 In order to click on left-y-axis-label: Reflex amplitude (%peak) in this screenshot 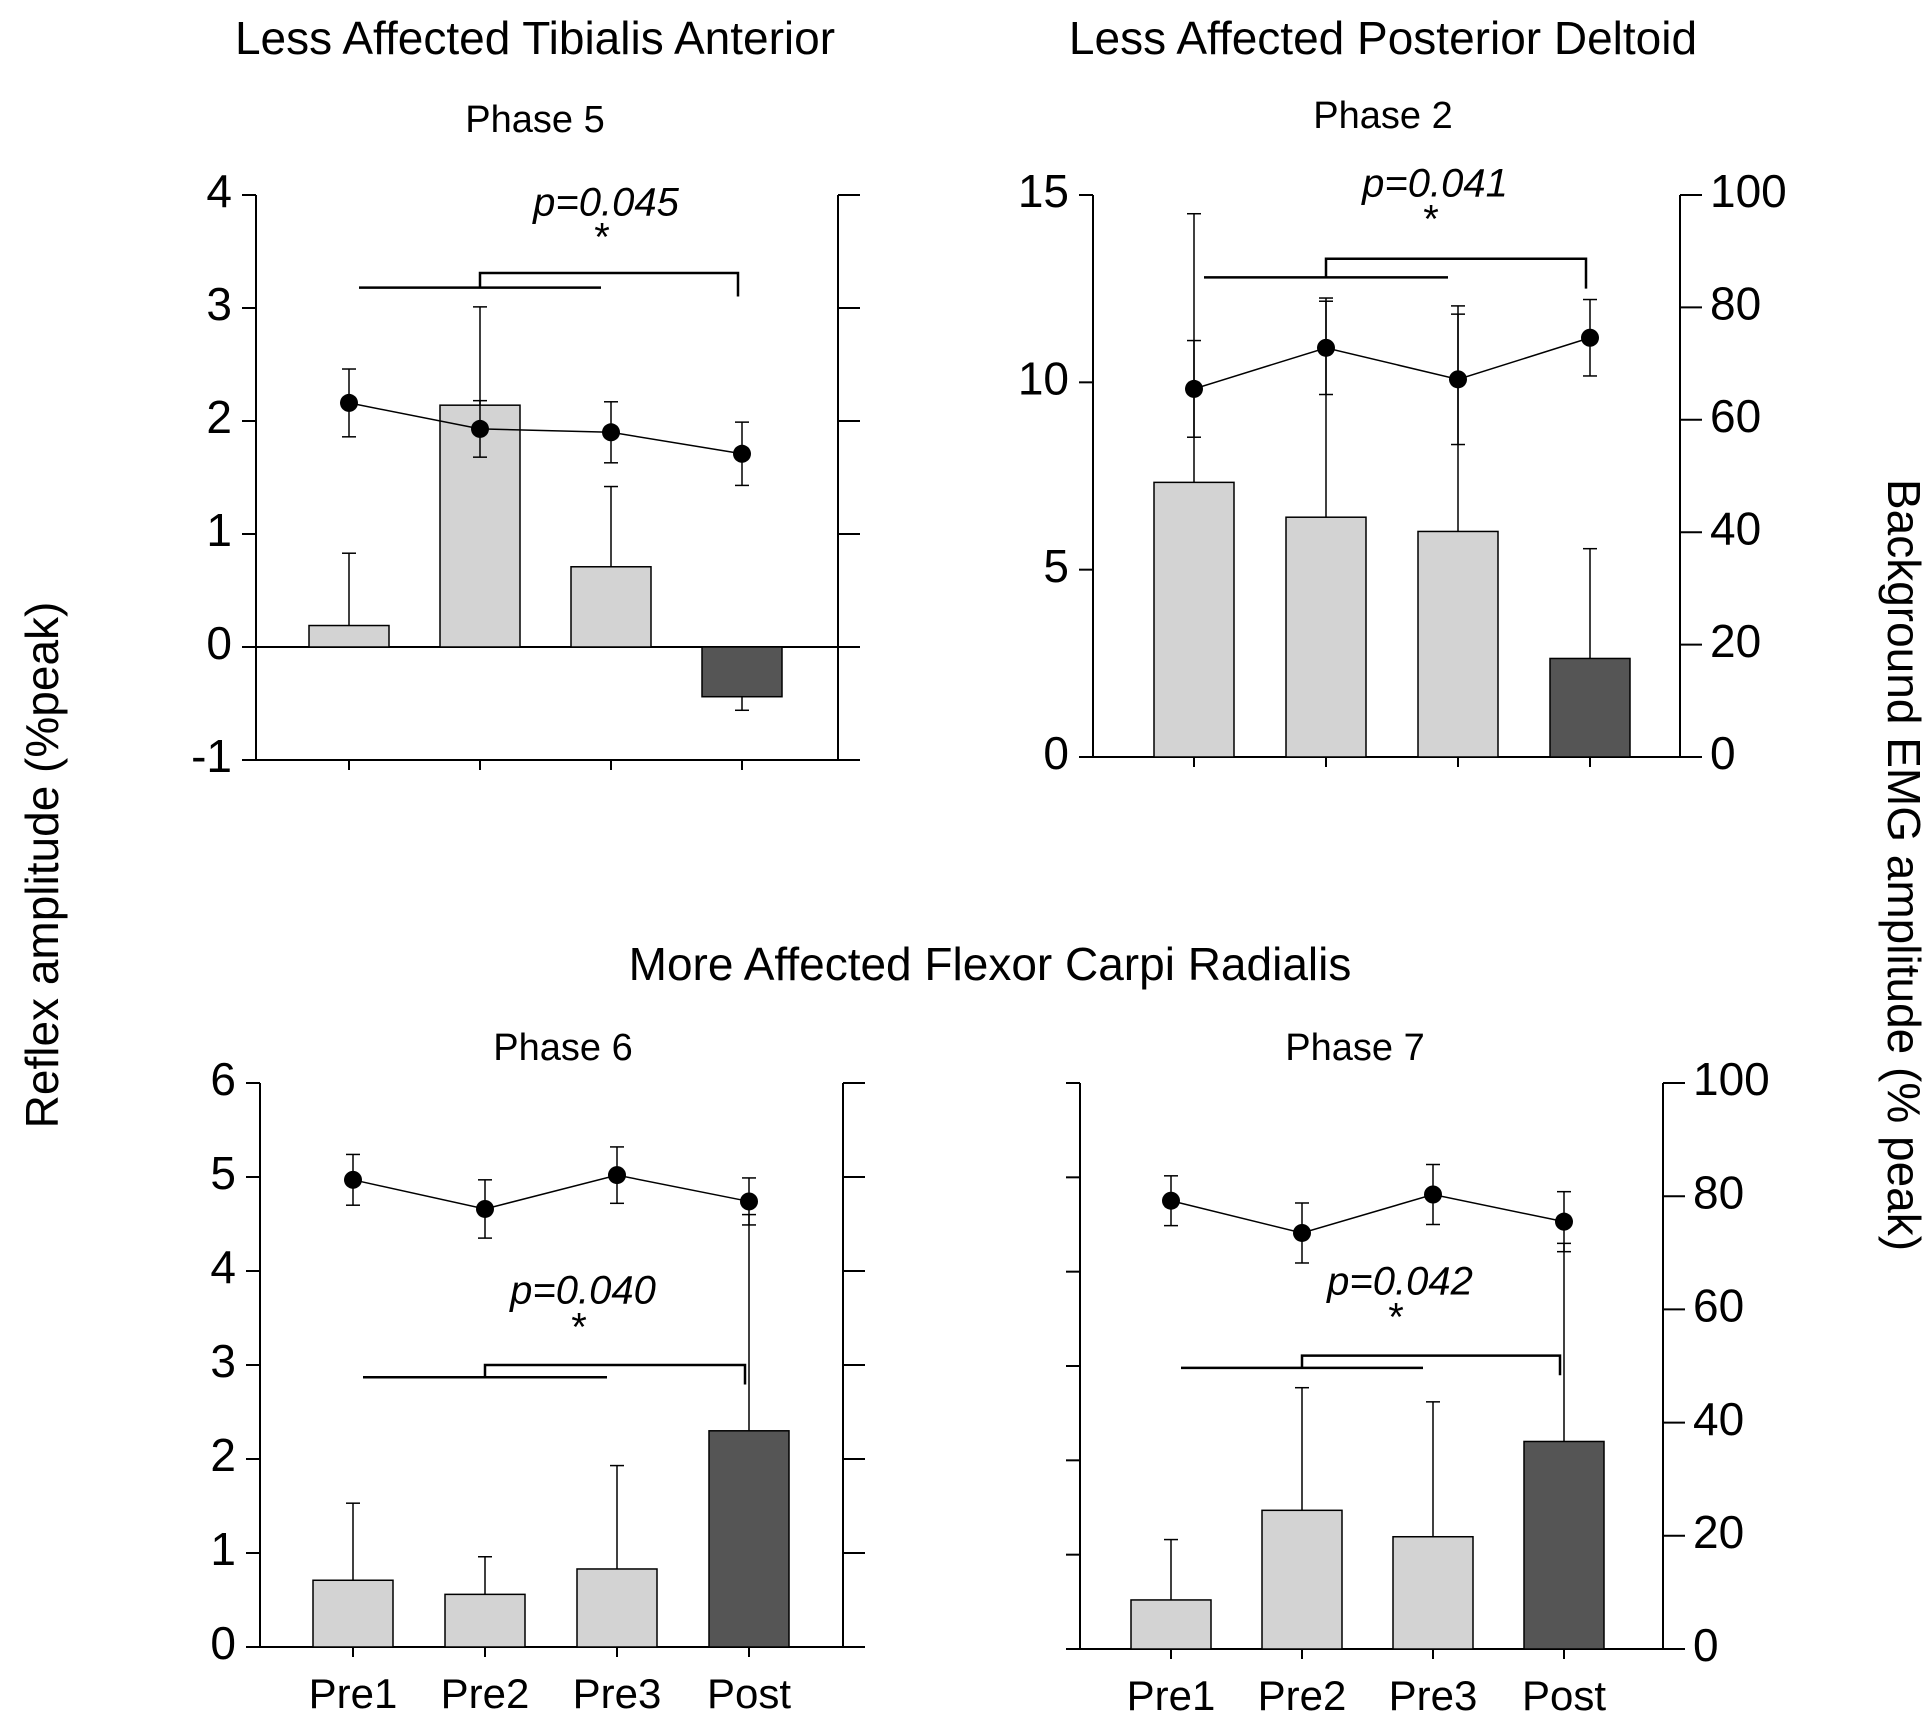, I will do `click(42, 865)`.